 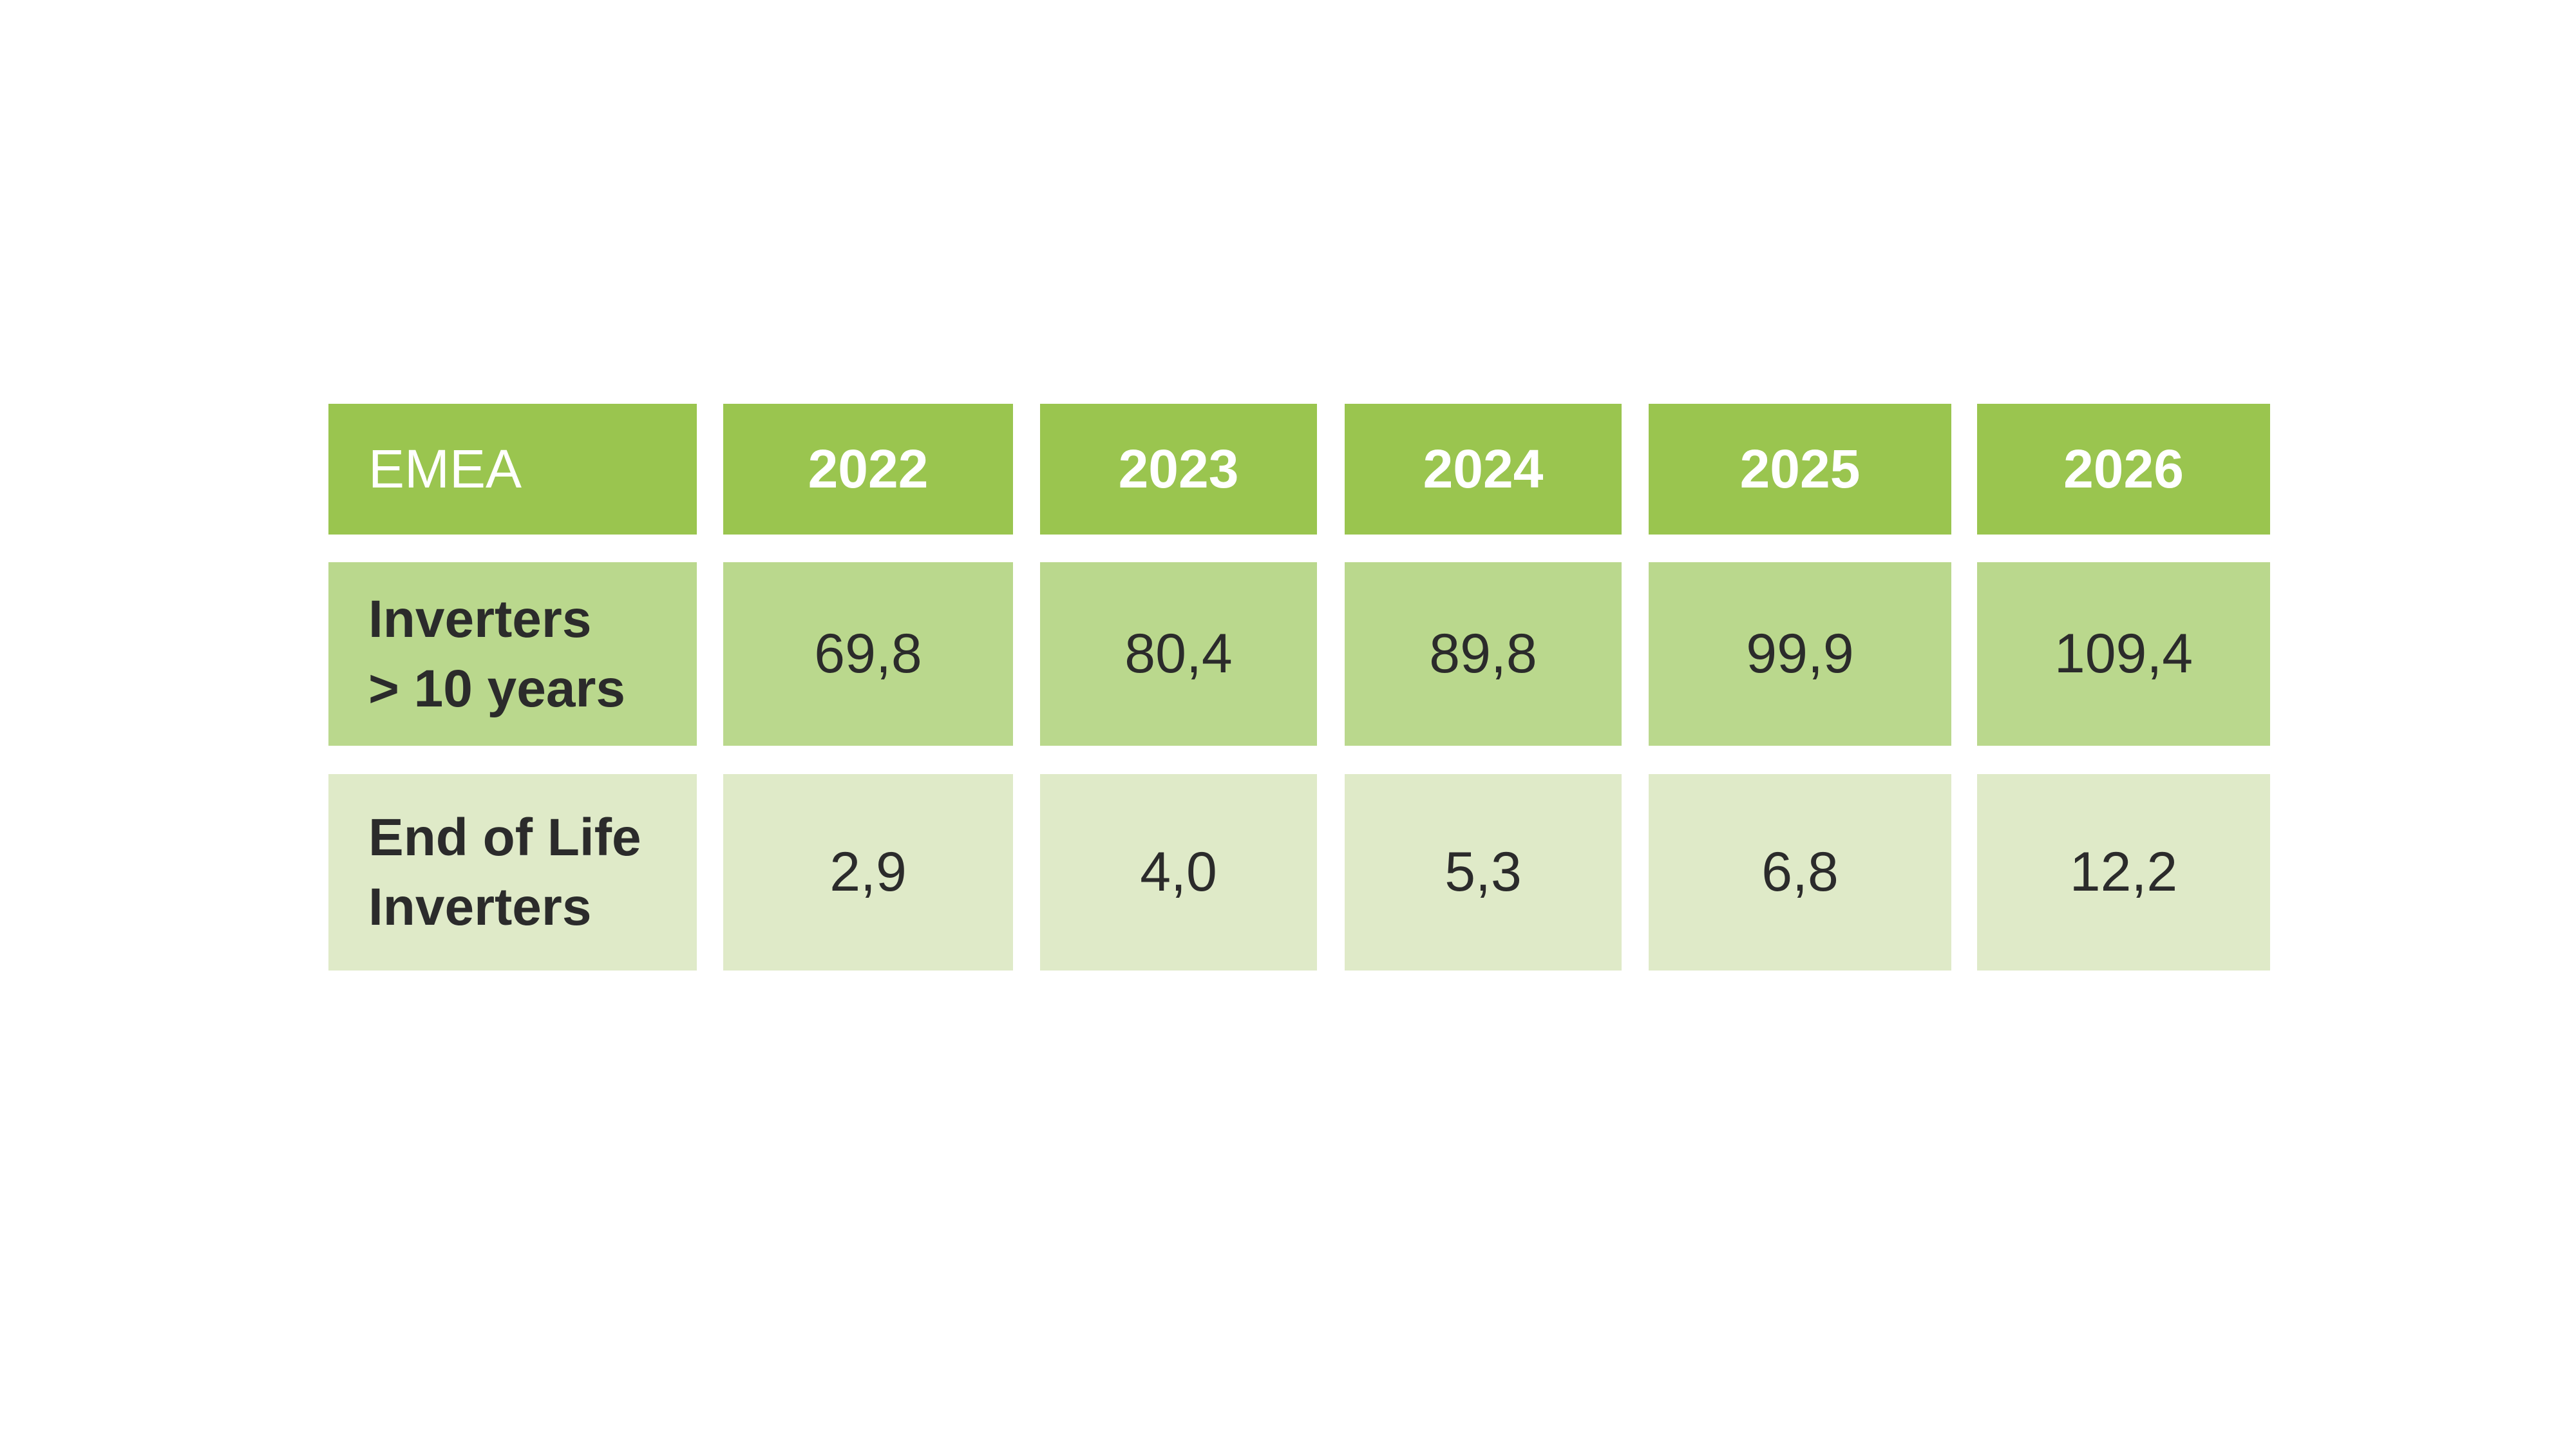 I want to click on value-label: 6,8, so click(x=1800, y=872).